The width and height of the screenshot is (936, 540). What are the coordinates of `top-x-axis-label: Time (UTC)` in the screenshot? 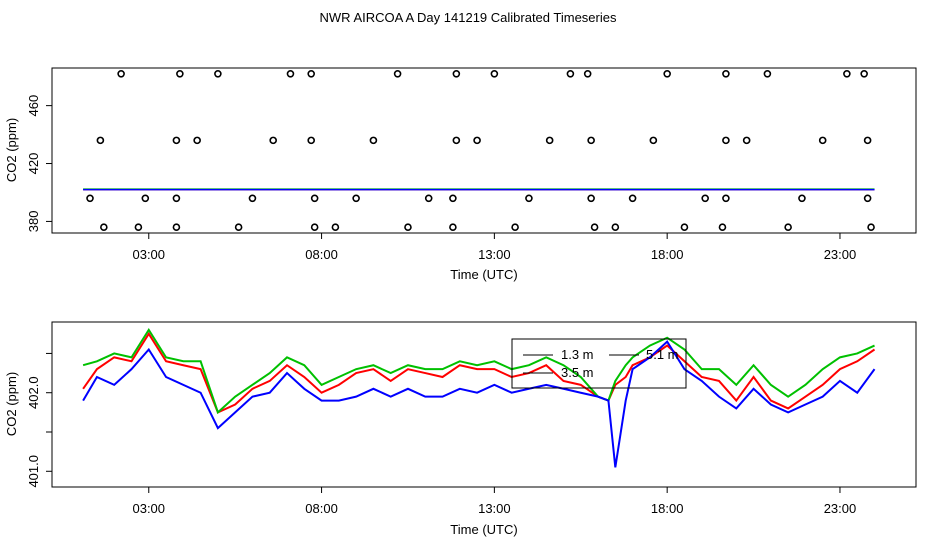 It's located at (483, 274).